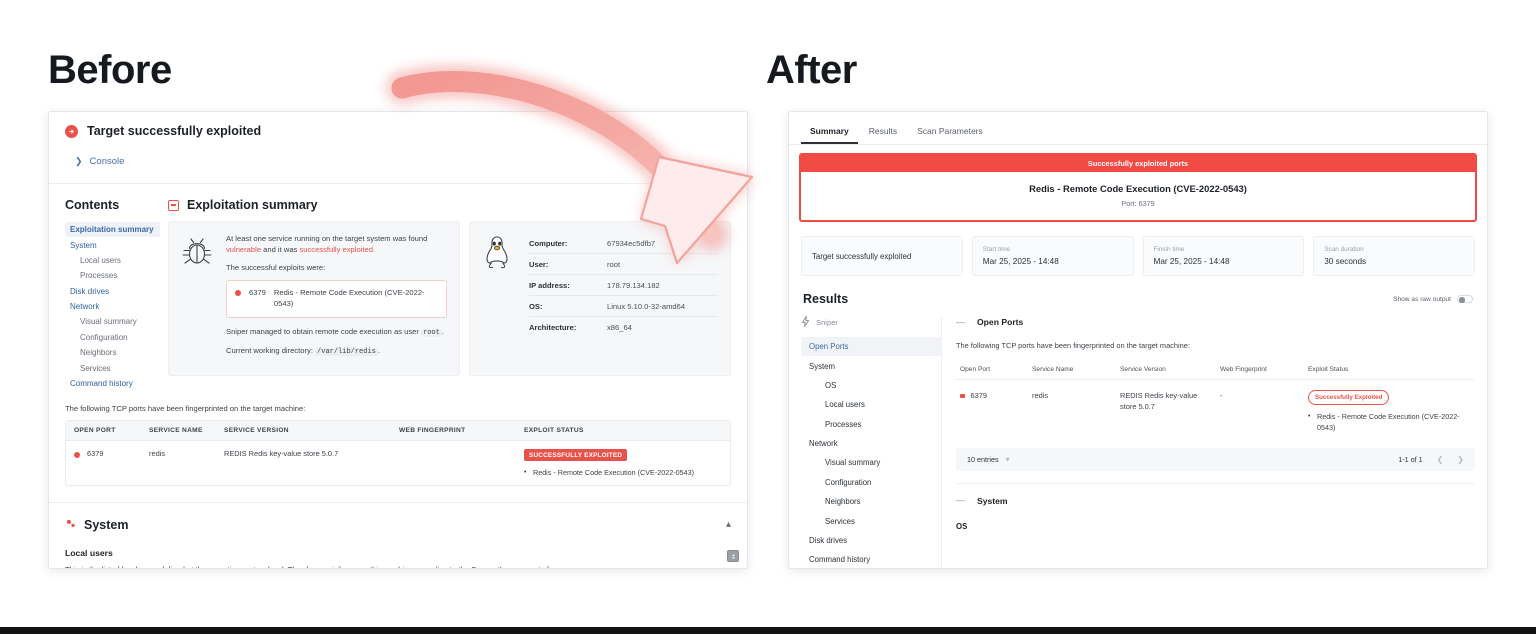 The image size is (1536, 634). Describe the element at coordinates (728, 525) in the screenshot. I see `caret-up-icon: ▴` at that location.